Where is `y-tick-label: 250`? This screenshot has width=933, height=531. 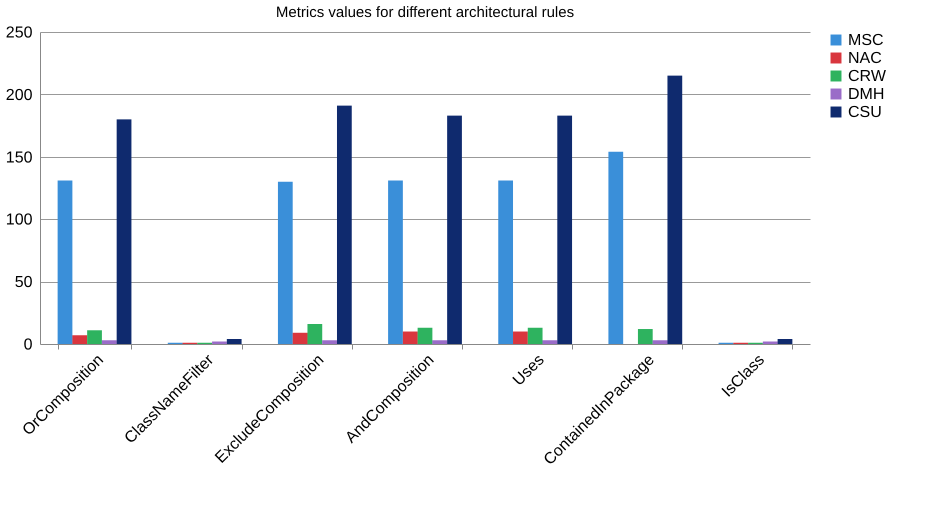 y-tick-label: 250 is located at coordinates (19, 33).